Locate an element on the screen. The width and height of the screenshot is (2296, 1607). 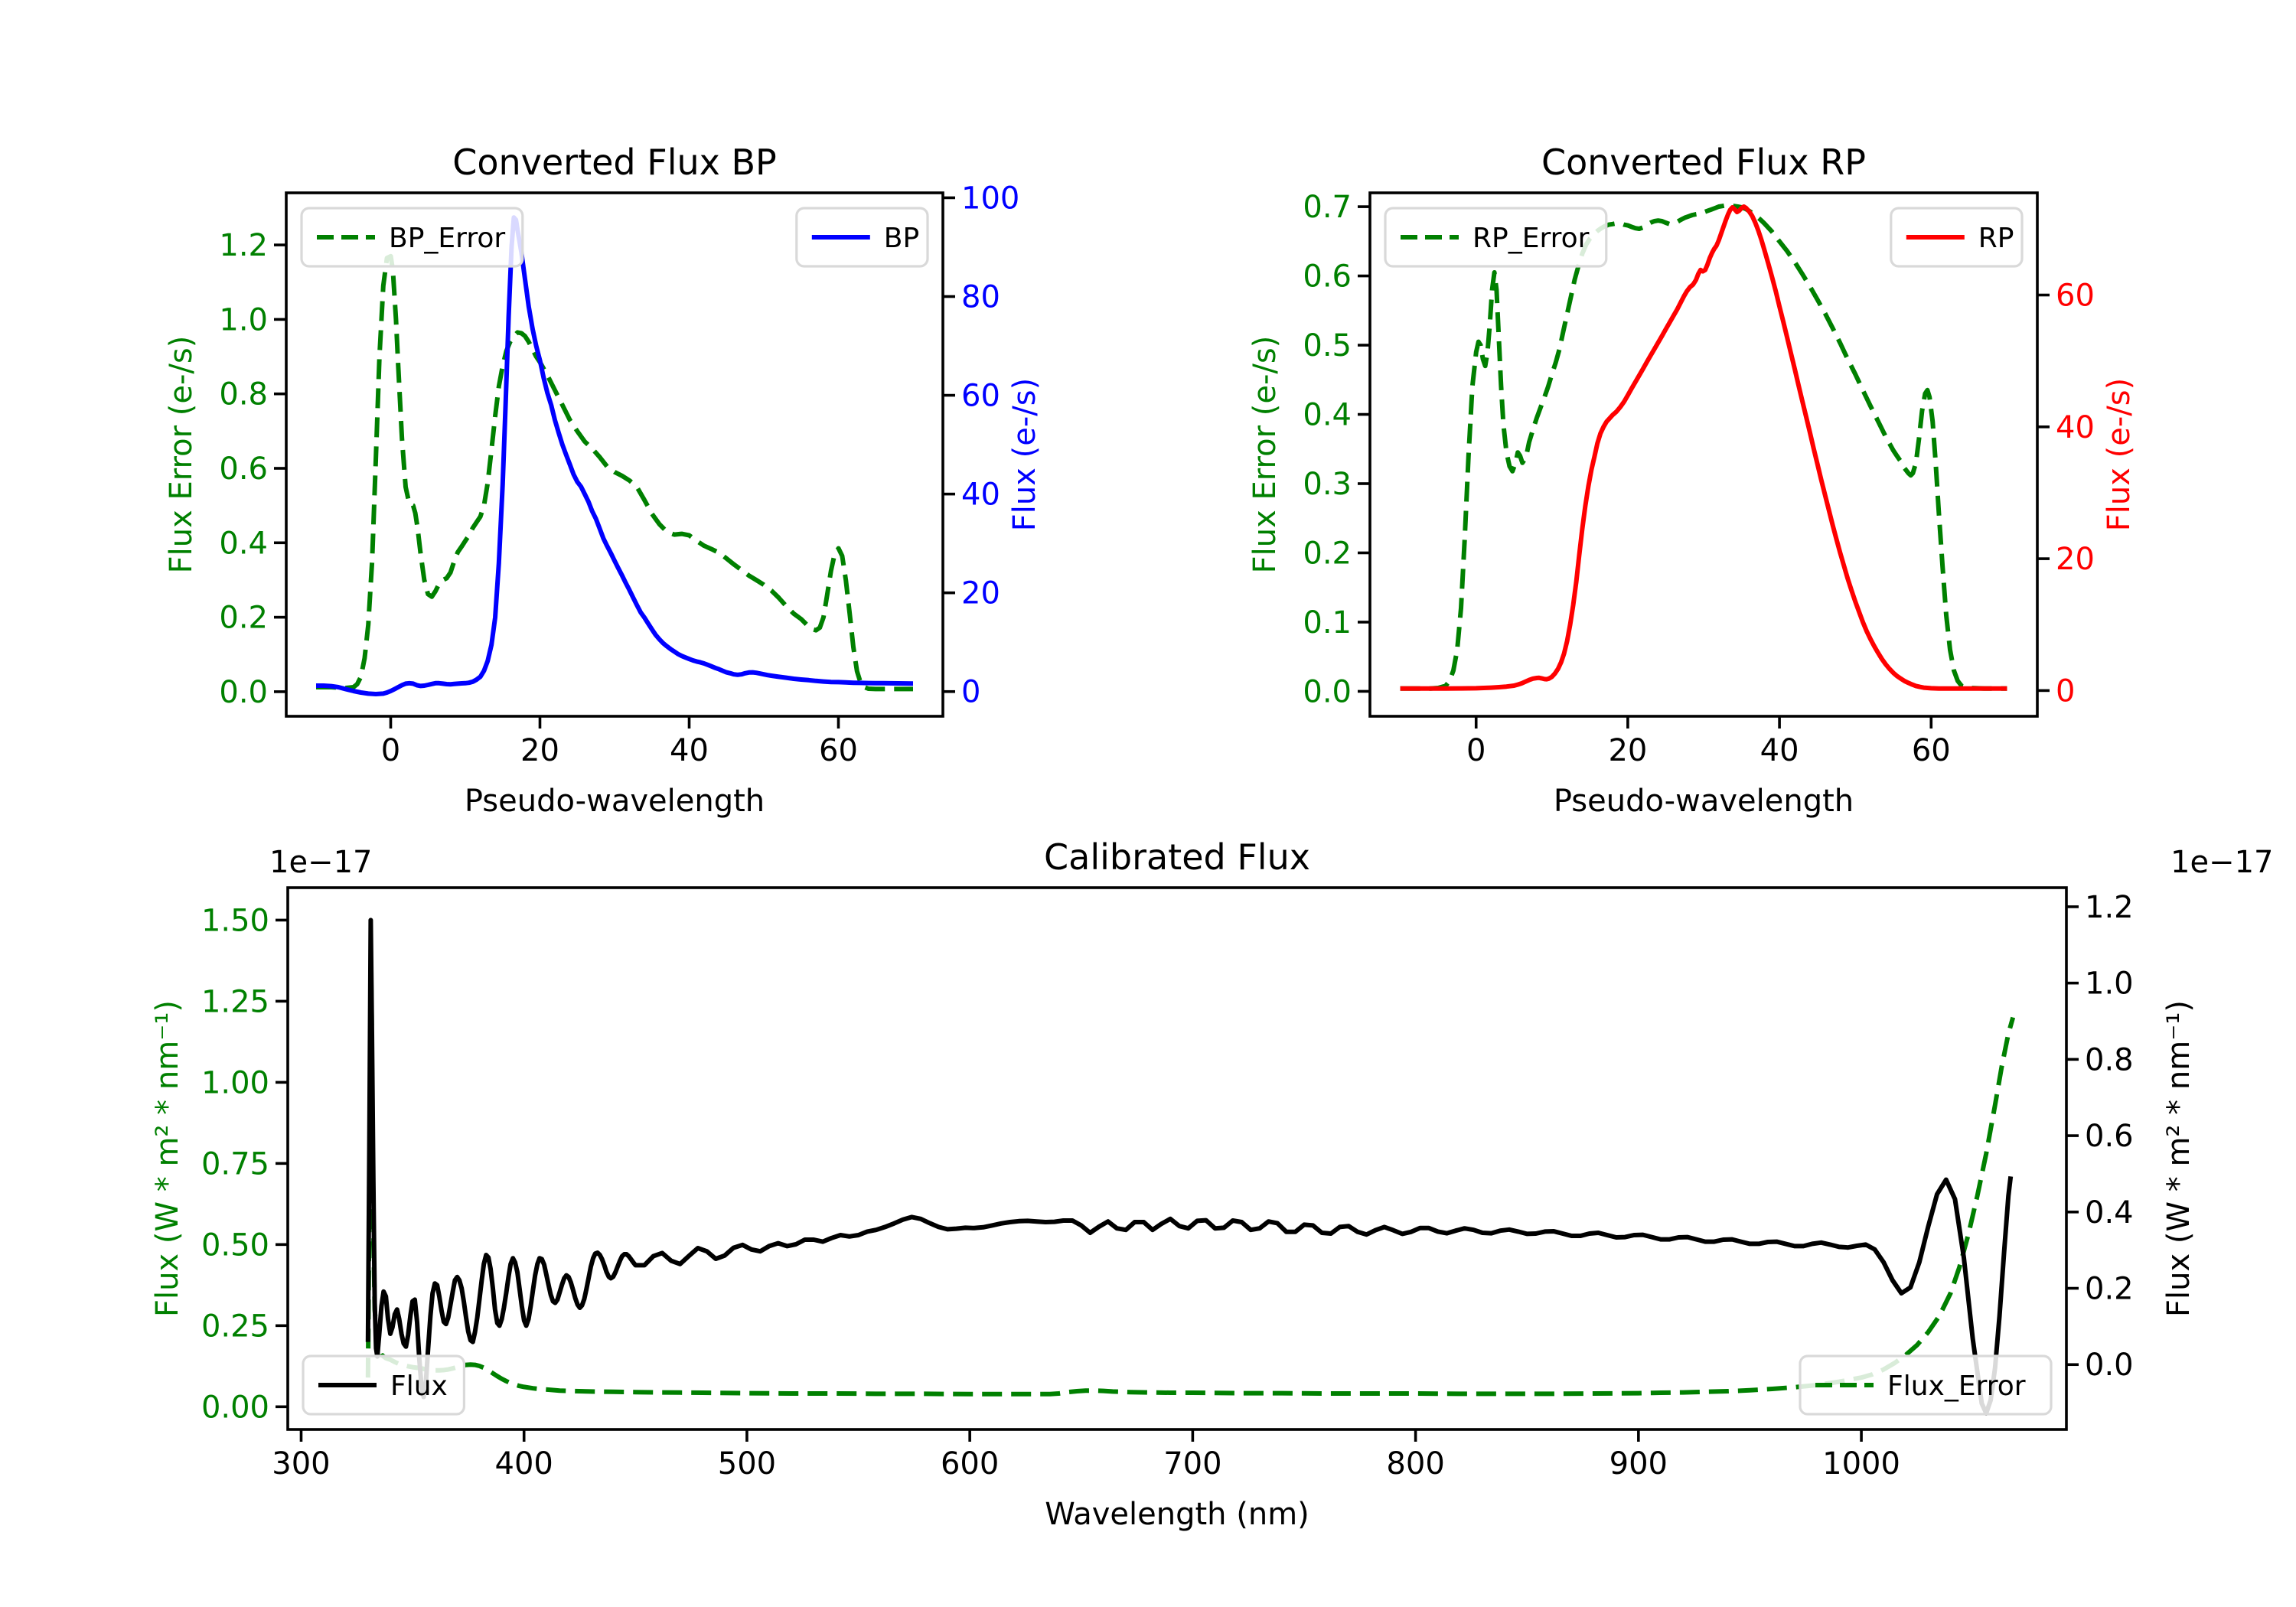
x-axis-label: Wavelength (nm) is located at coordinates (1177, 1514).